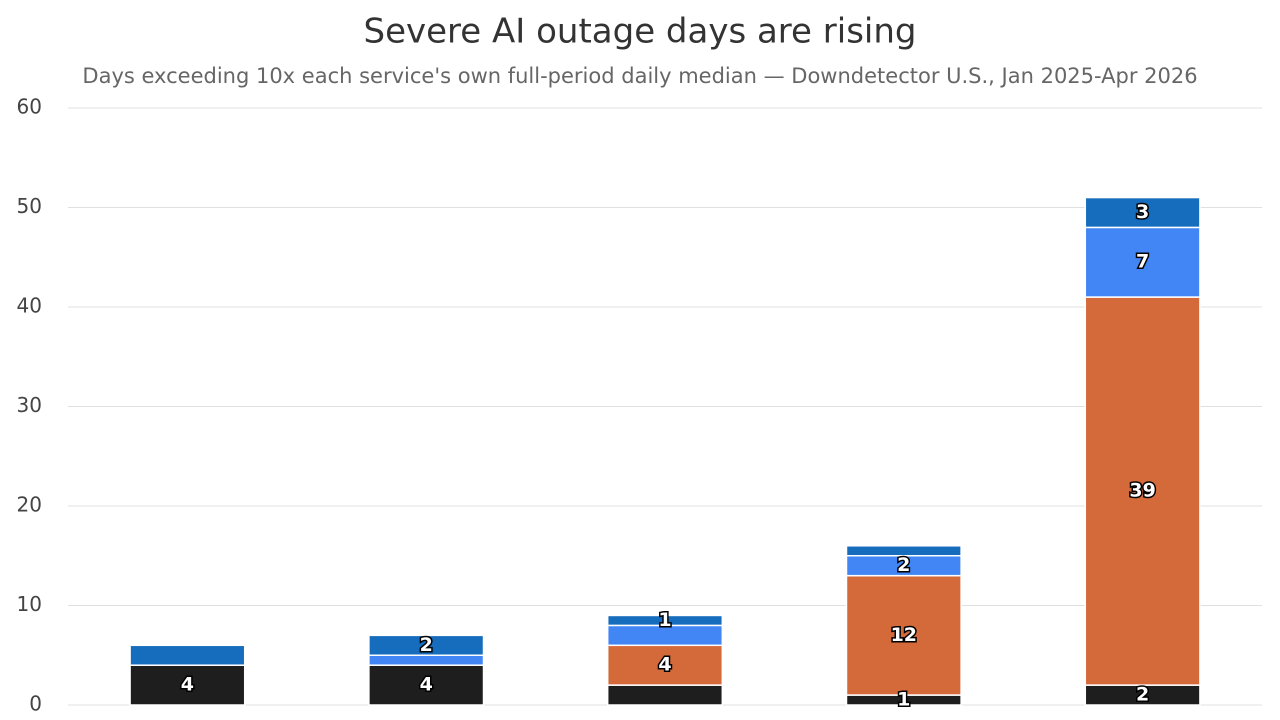 The height and width of the screenshot is (720, 1280). I want to click on value-label: 3, so click(1142, 212).